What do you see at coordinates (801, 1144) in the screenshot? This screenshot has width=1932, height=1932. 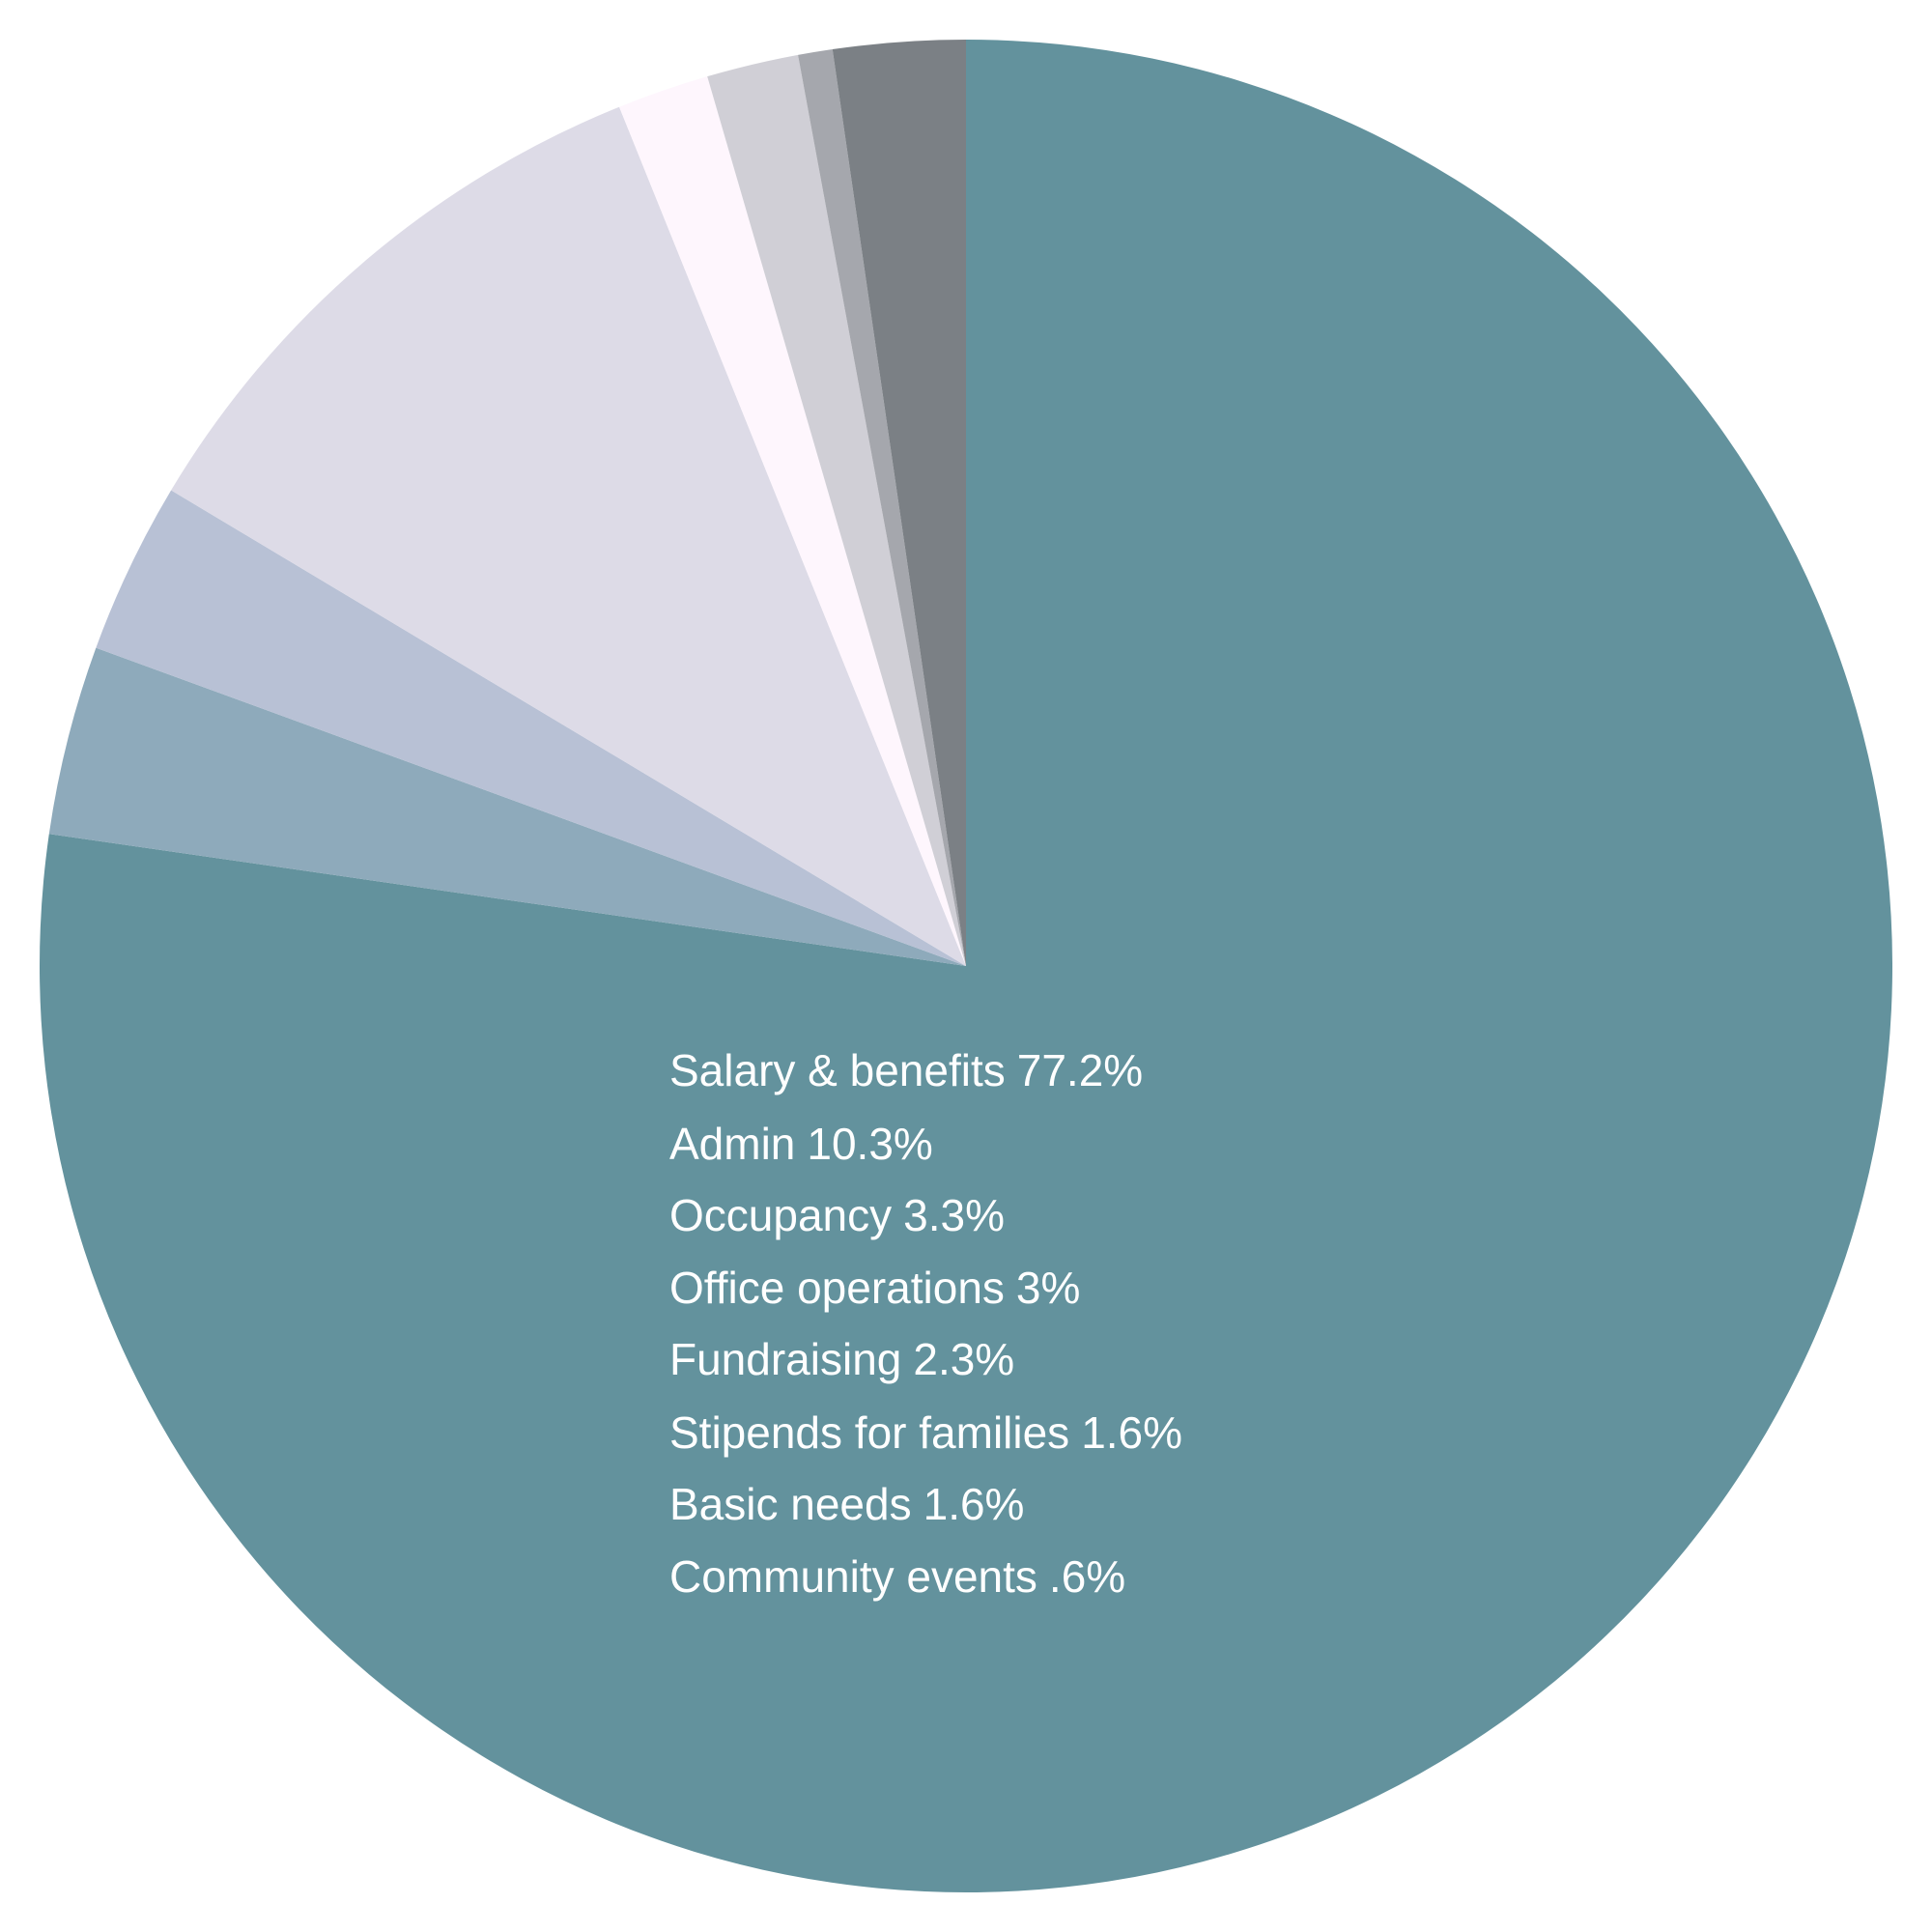 I see `legend-entry: Admin 10.3%` at bounding box center [801, 1144].